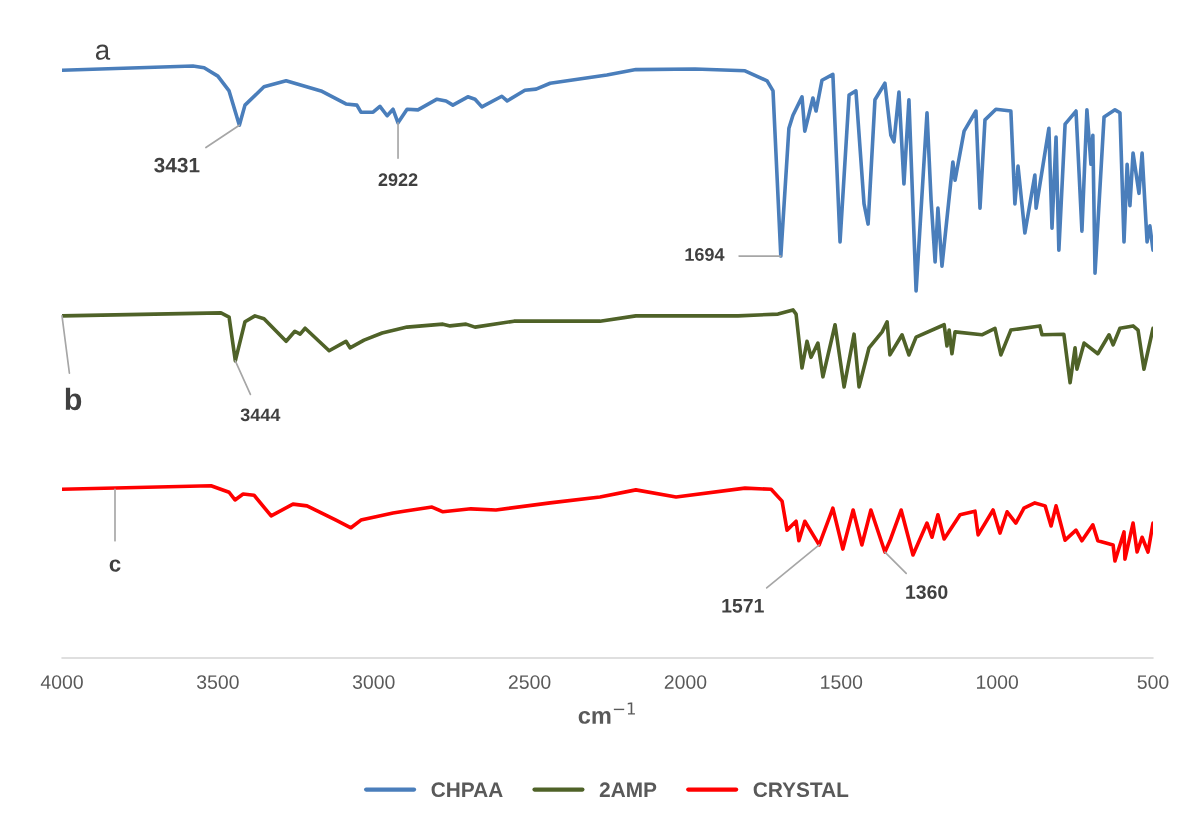 This screenshot has width=1189, height=832. I want to click on x-tick-label: 3500, so click(217, 682).